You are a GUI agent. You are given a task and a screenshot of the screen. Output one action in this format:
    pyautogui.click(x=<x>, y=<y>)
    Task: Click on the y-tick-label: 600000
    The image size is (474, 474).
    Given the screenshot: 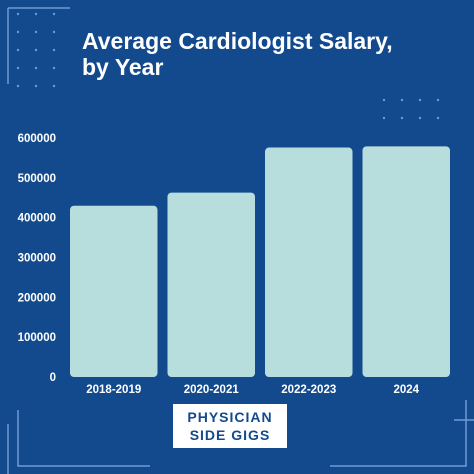 What is the action you would take?
    pyautogui.click(x=37, y=139)
    